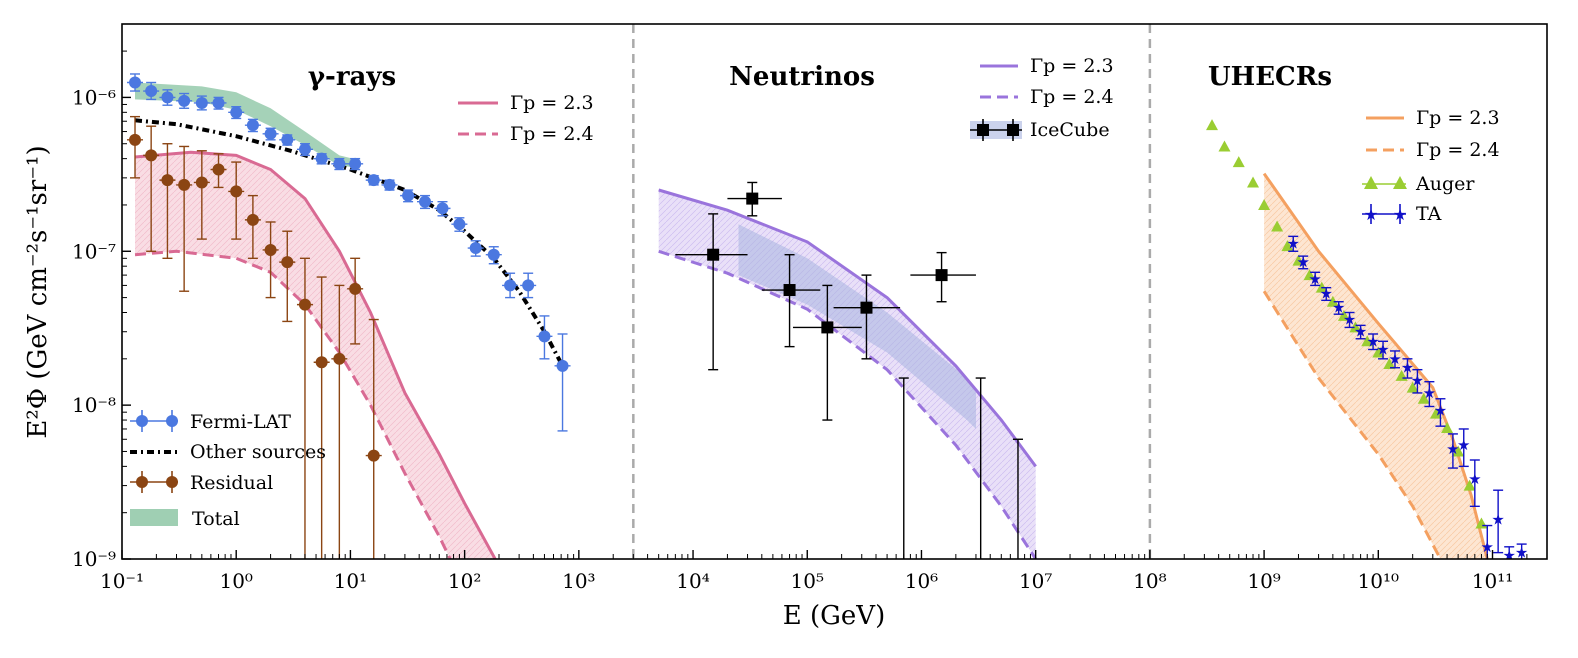 The image size is (1578, 658). I want to click on uhecr-model-23-line, so click(1375, 365).